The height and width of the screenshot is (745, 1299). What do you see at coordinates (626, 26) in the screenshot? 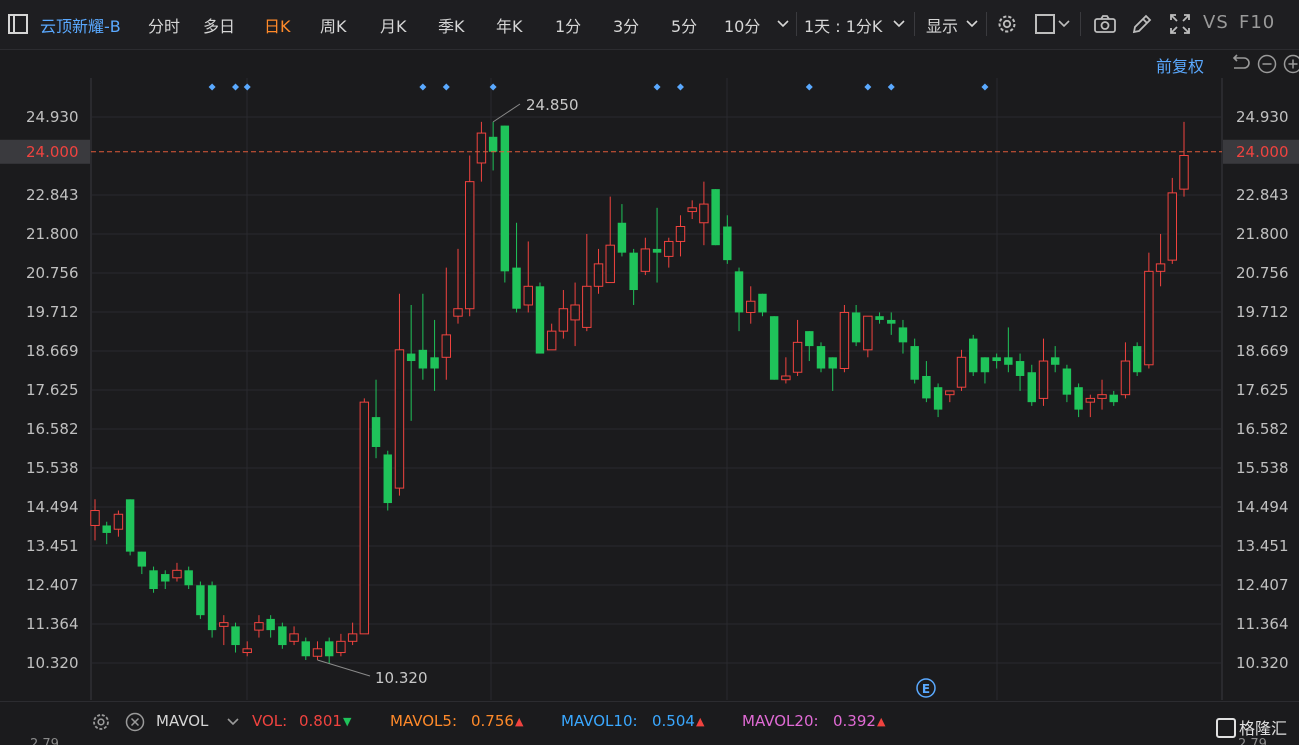
I see `tab-period-8: 3分` at bounding box center [626, 26].